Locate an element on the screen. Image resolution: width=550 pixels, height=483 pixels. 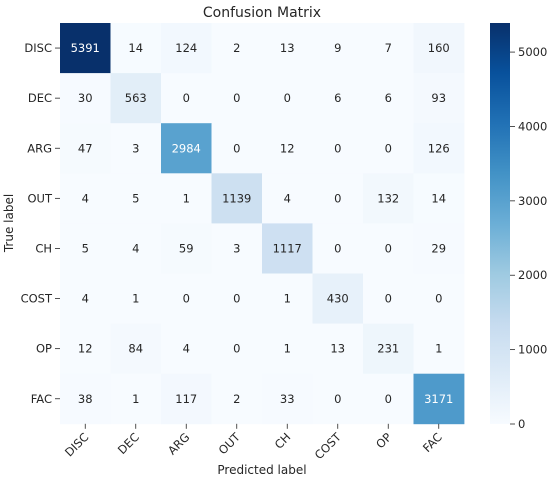
cell-value-label: 59 is located at coordinates (186, 248).